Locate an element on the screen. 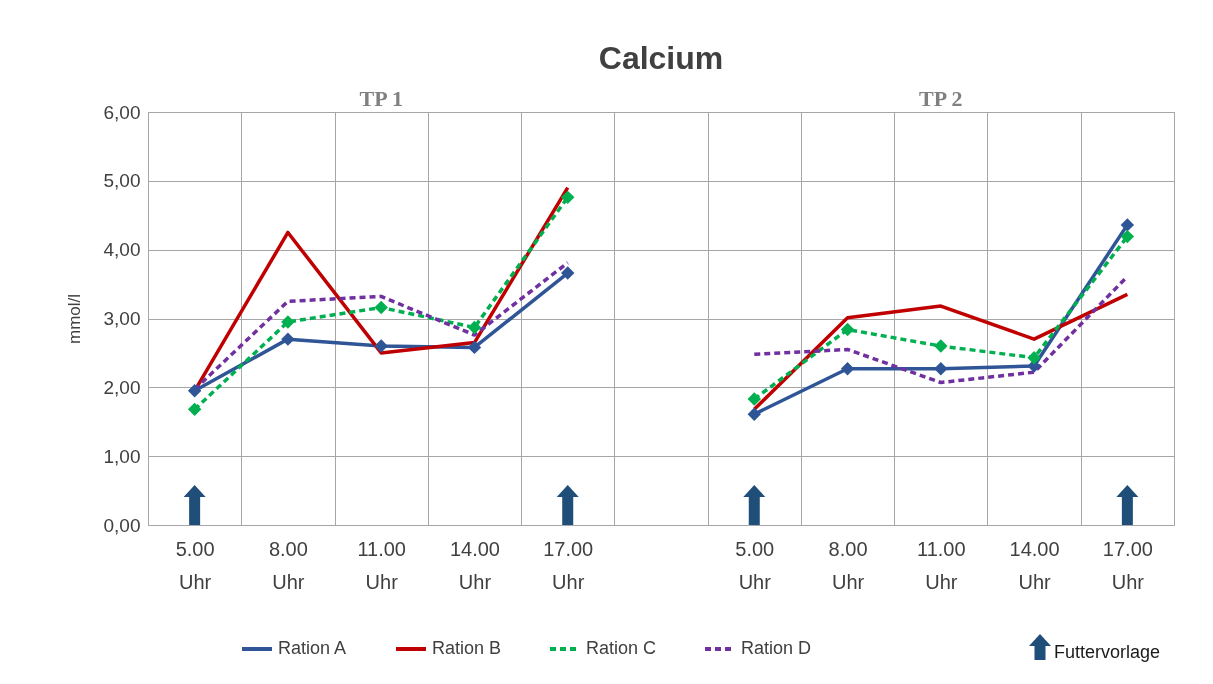 Image resolution: width=1213 pixels, height=684 pixels. chart-title: Calcium is located at coordinates (661, 58).